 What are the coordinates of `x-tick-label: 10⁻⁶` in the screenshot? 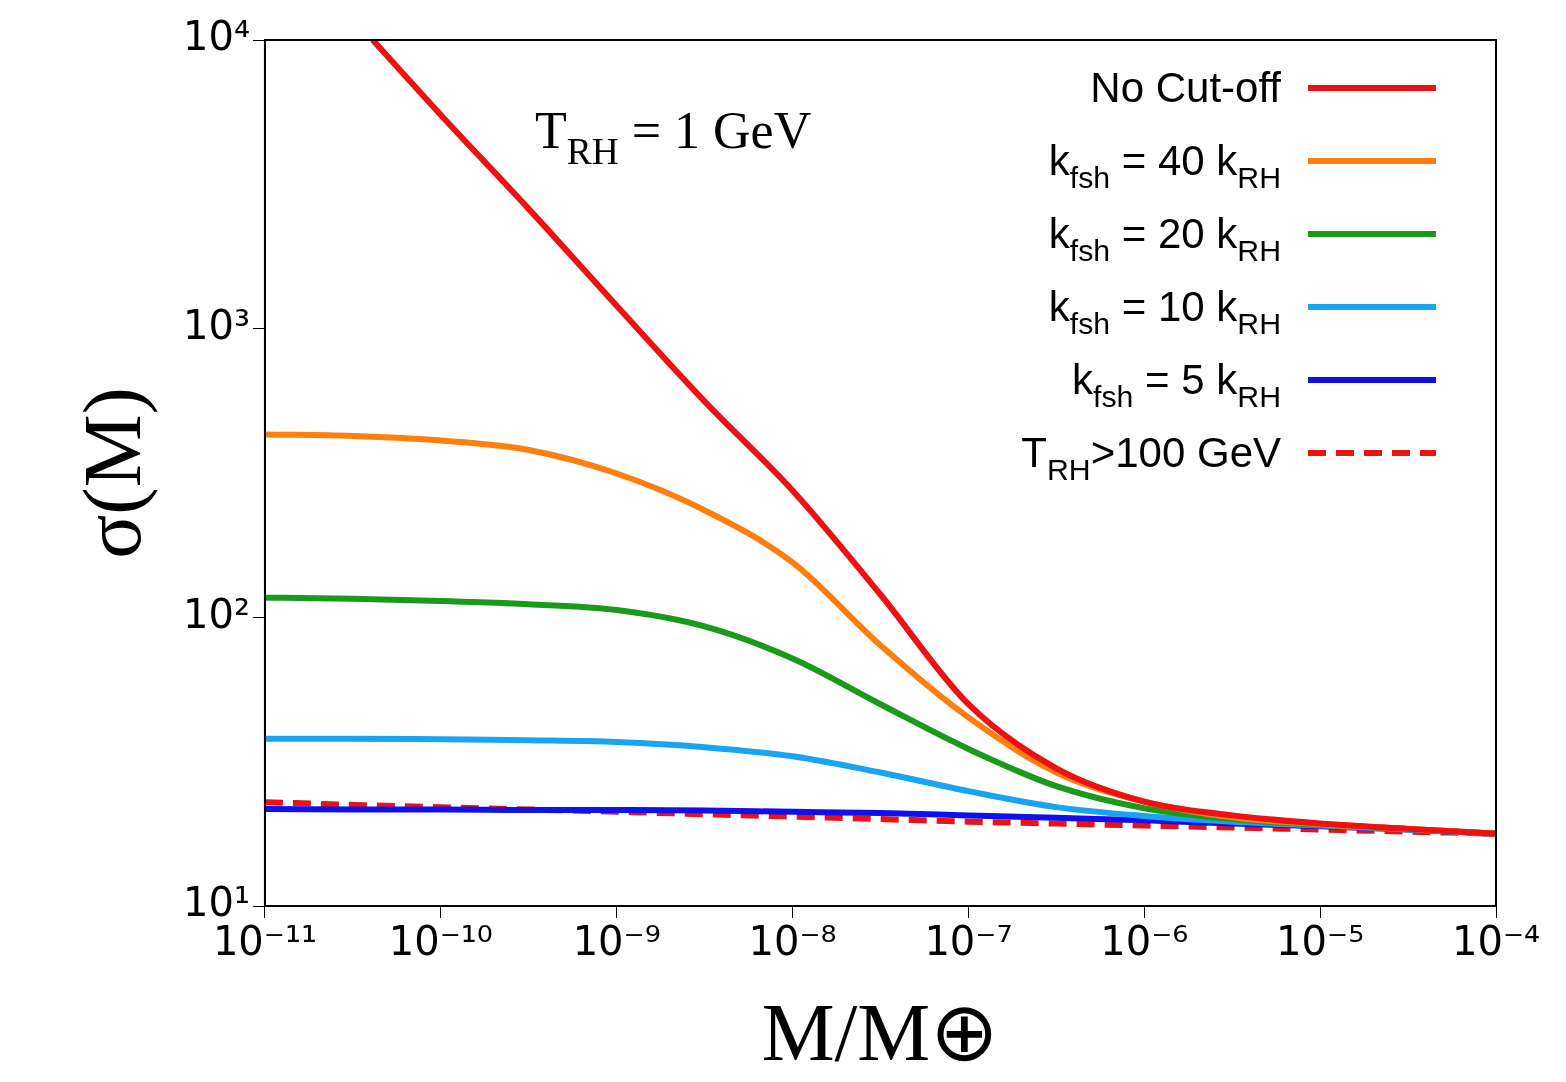 It's located at (1144, 941).